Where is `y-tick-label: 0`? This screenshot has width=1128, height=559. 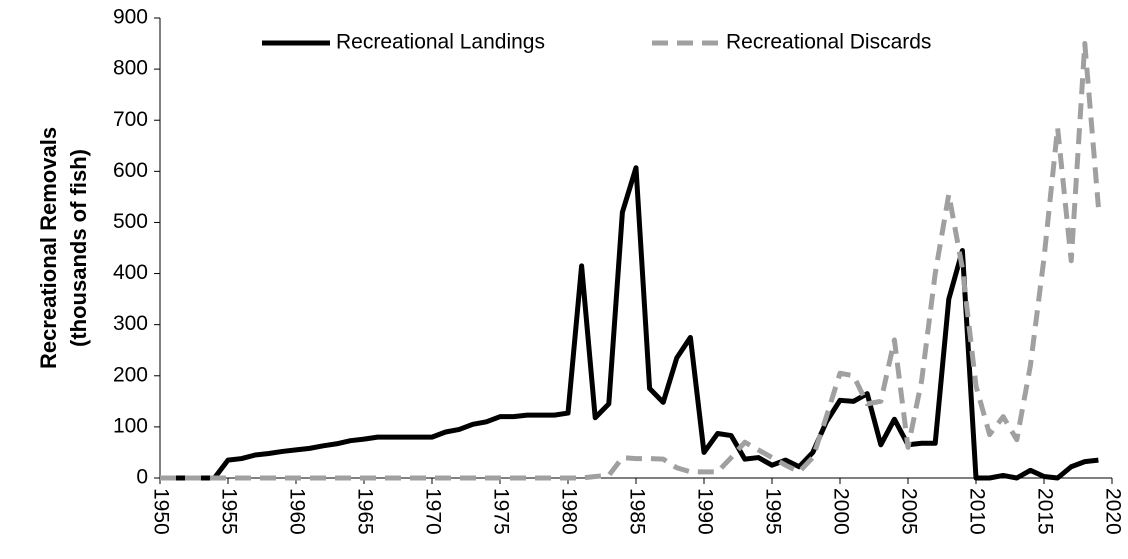 y-tick-label: 0 is located at coordinates (142, 477).